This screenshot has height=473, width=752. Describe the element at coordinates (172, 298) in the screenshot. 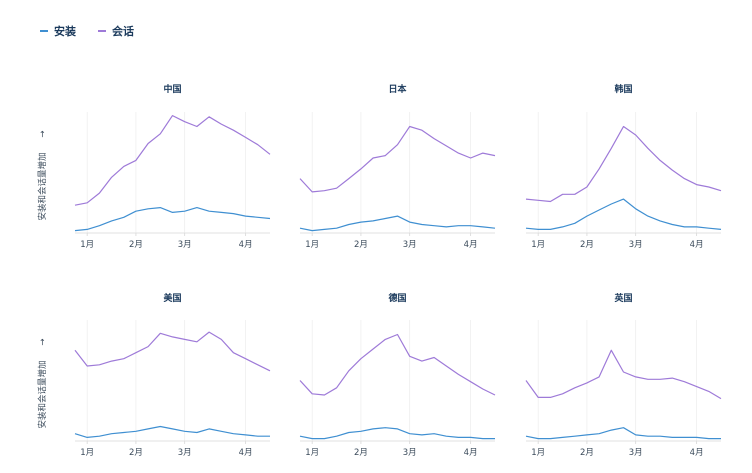

I see `panel-title-3: 美国` at that location.